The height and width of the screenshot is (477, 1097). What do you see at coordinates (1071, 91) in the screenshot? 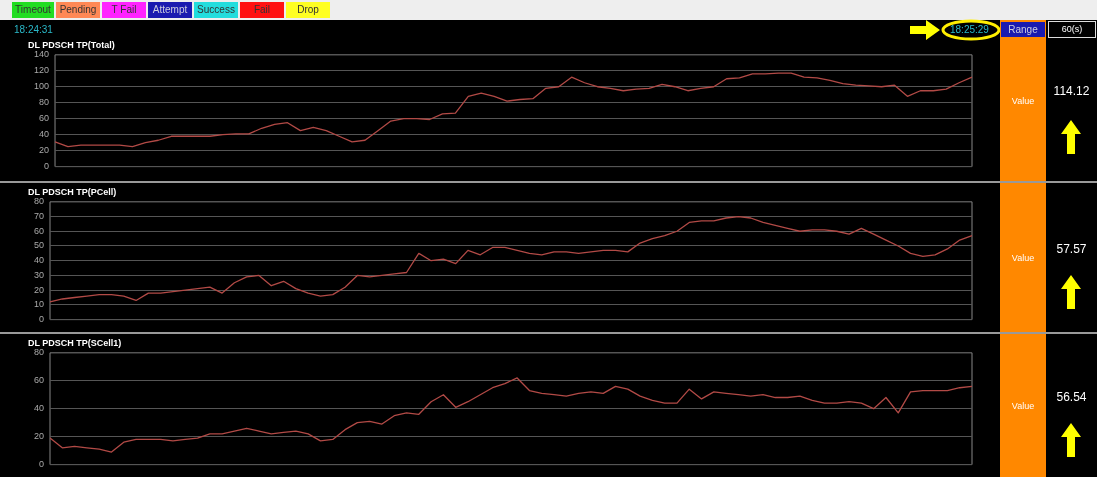
I see `text: 114.12` at bounding box center [1071, 91].